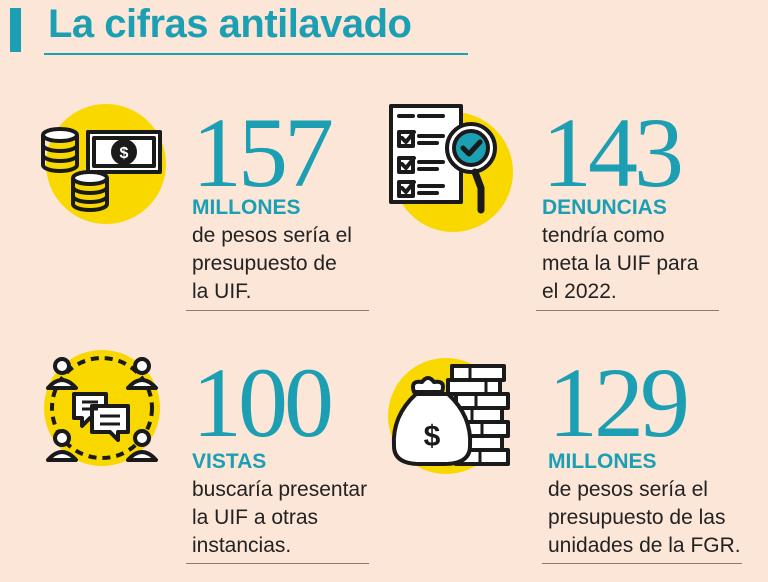 This screenshot has width=768, height=582. I want to click on stat-value: 129, so click(619, 402).